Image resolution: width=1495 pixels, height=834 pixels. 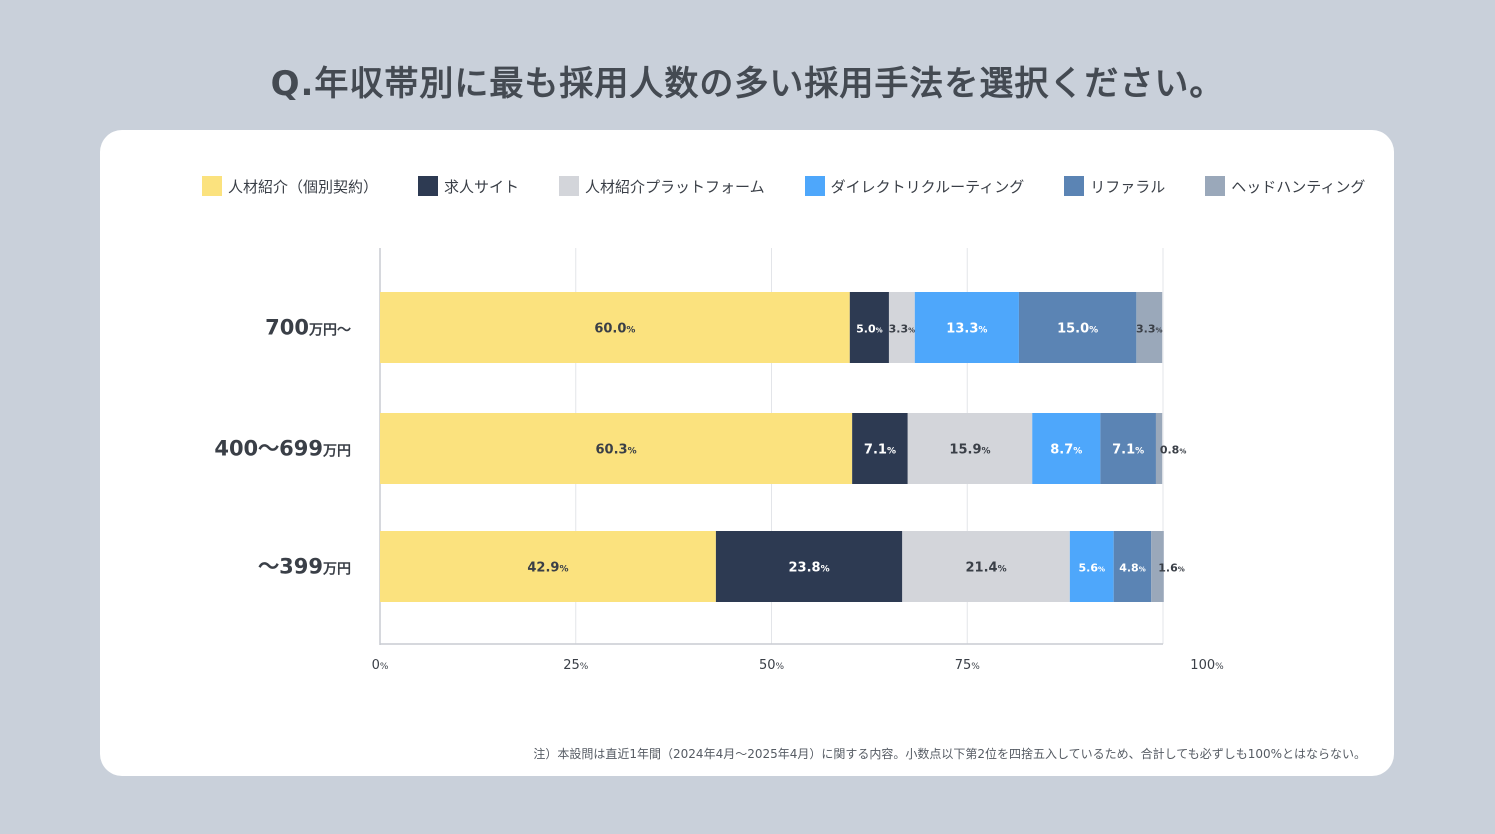 What do you see at coordinates (1207, 665) in the screenshot?
I see `x-tick-label: 100%` at bounding box center [1207, 665].